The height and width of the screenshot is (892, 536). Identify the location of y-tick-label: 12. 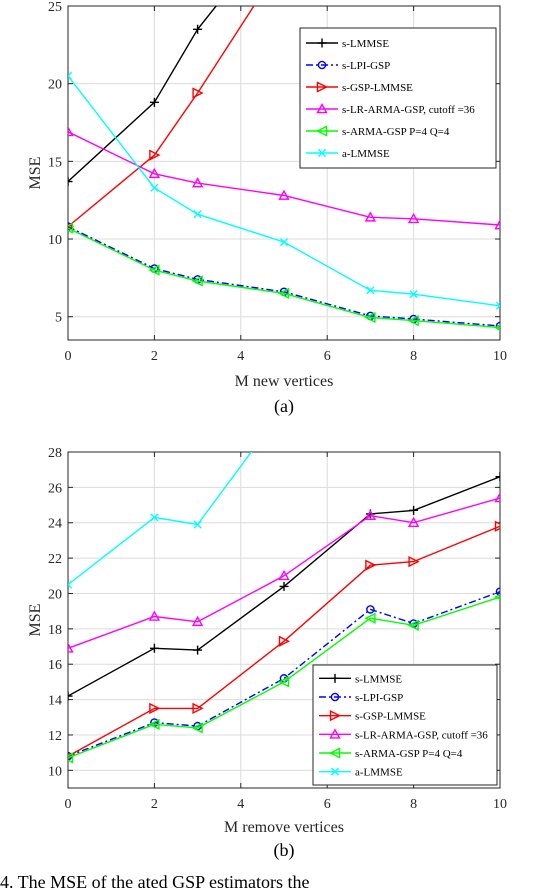
(55, 736).